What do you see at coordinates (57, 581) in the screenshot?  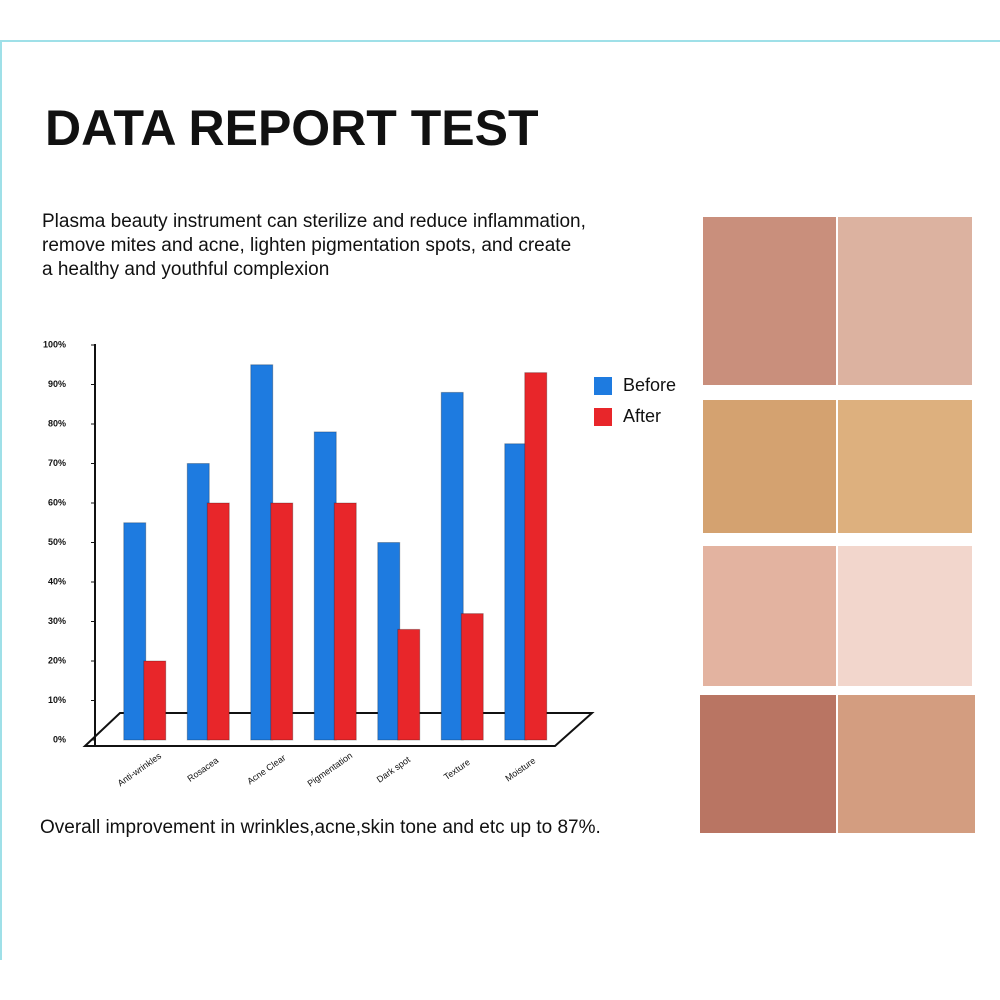 I see `y-tick-label: 40%` at bounding box center [57, 581].